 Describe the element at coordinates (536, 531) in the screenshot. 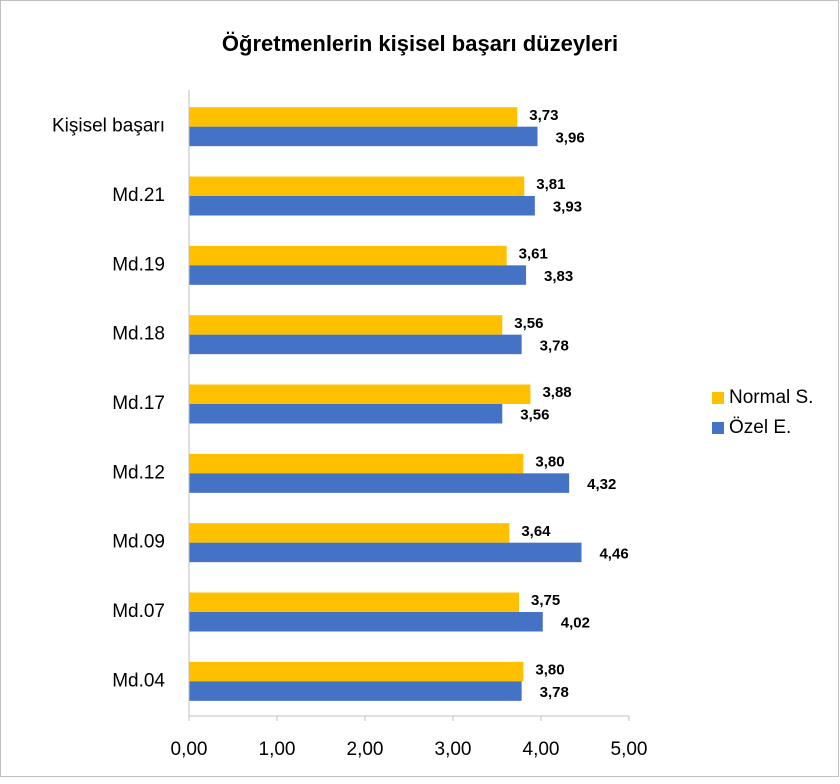

I see `value-label: 3,64` at that location.